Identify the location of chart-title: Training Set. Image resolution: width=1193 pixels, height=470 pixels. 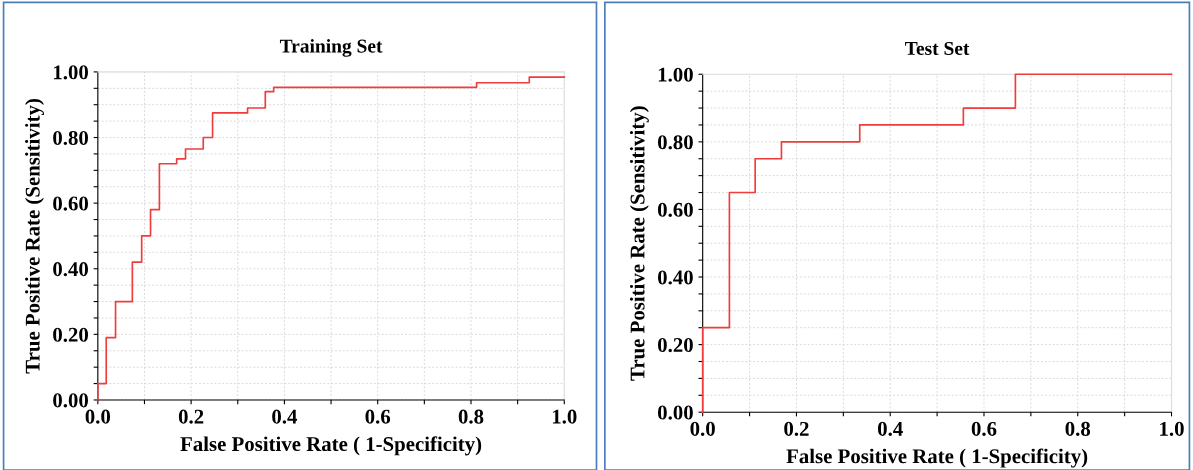
(331, 47).